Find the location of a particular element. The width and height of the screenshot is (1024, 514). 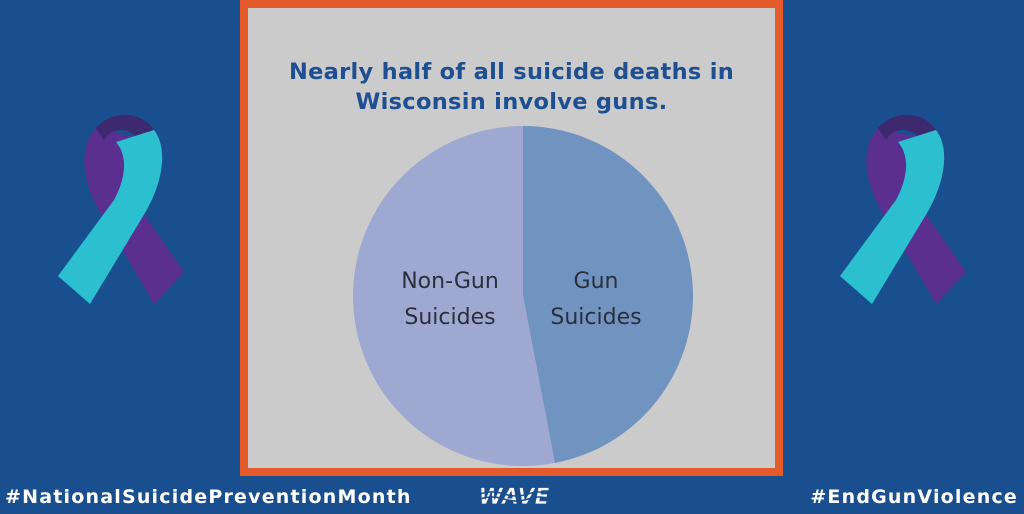

chart-title-line-1: Nearly half of all suicide deaths in is located at coordinates (511, 72).